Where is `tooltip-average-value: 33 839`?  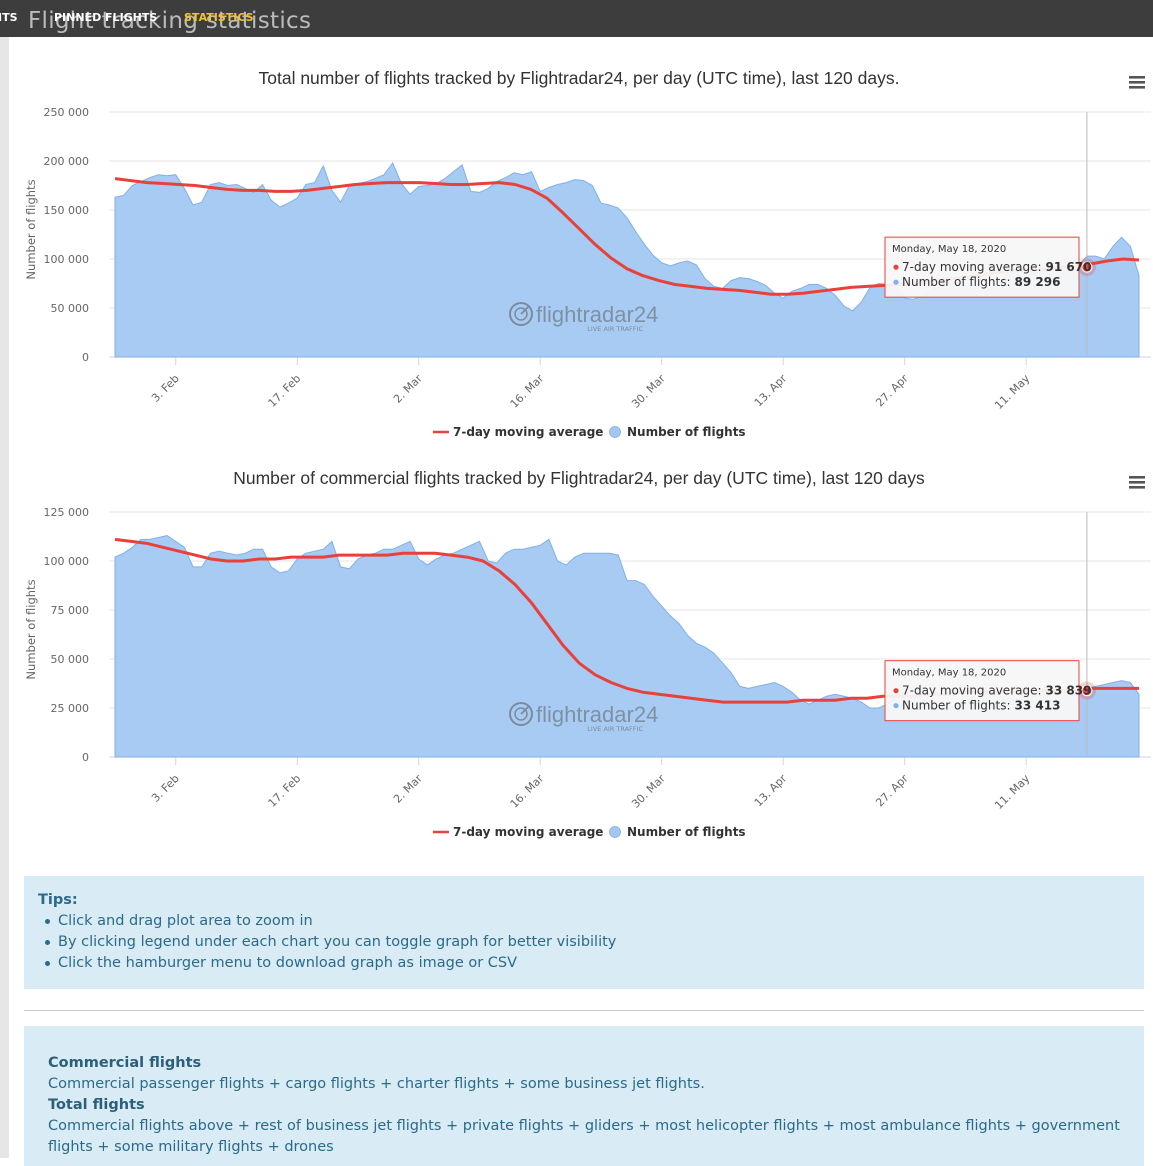 tooltip-average-value: 33 839 is located at coordinates (1069, 691).